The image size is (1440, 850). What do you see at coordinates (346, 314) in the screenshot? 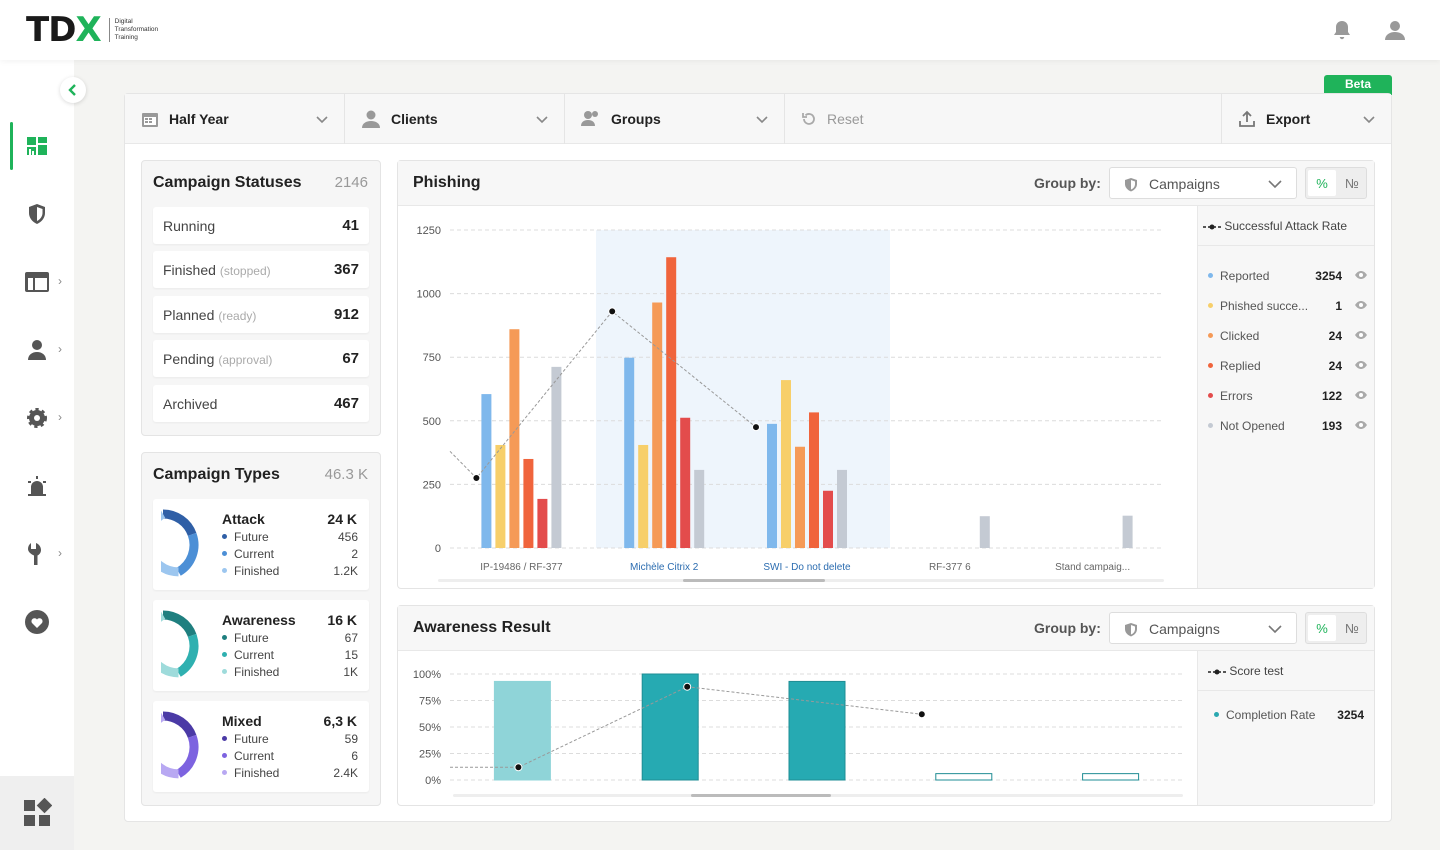
I see `status-value: 912` at bounding box center [346, 314].